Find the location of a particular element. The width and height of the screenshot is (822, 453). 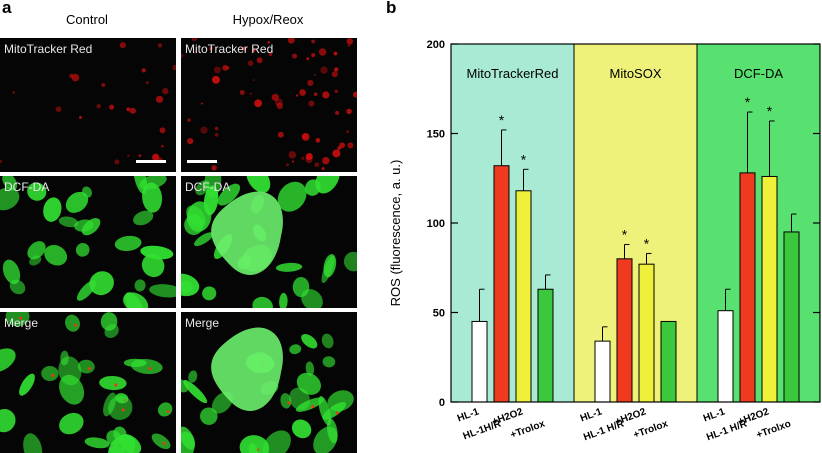

micrograph-control-dcfda: DCF-DA is located at coordinates (88, 242).